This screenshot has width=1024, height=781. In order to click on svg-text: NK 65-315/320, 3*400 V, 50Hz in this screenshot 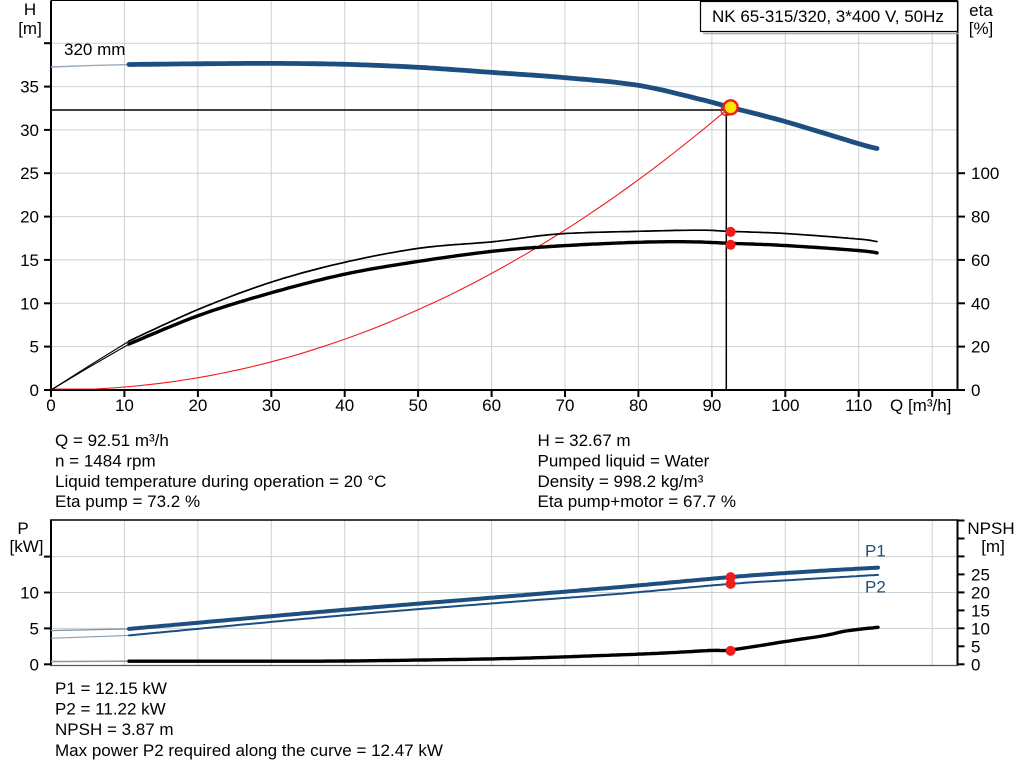, I will do `click(828, 16)`.